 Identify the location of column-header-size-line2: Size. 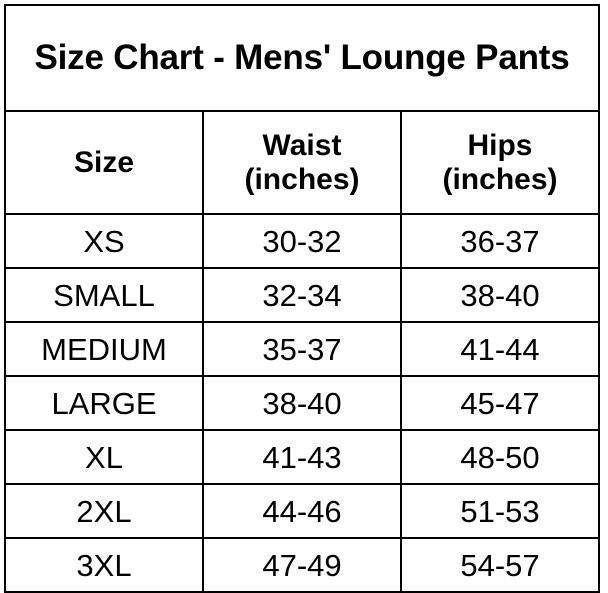
(104, 162).